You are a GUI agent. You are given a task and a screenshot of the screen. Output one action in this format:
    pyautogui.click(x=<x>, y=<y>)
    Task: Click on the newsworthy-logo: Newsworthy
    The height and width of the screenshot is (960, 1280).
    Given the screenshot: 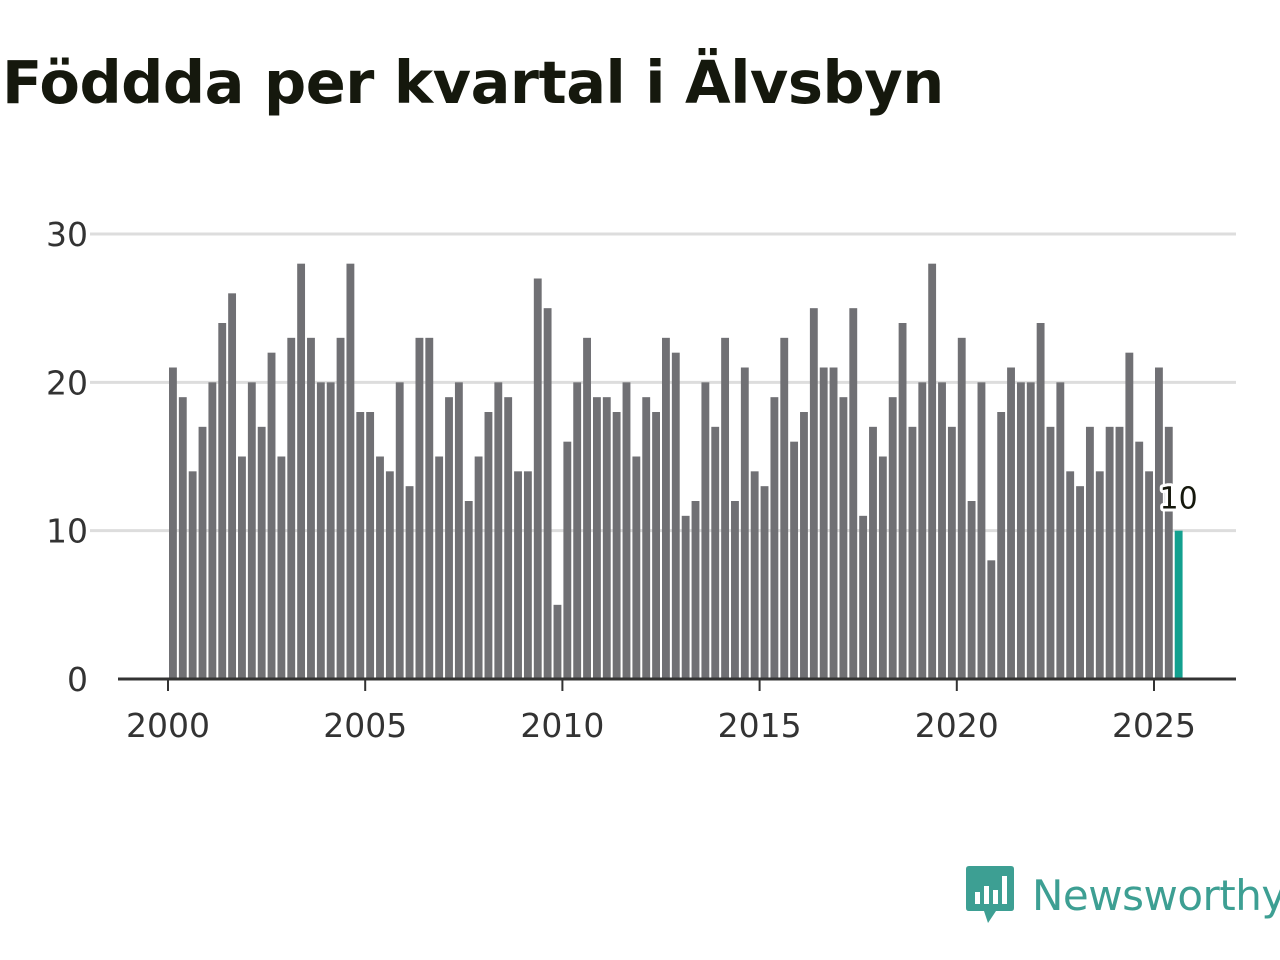 What is the action you would take?
    pyautogui.click(x=1122, y=895)
    